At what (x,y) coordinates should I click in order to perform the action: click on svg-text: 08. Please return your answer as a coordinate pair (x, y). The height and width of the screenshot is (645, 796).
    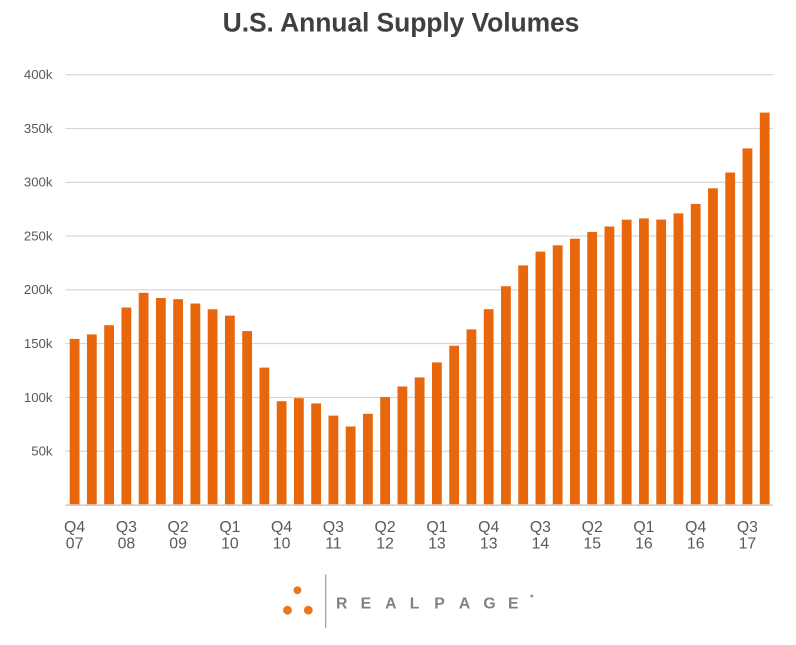
    Looking at the image, I should click on (127, 544).